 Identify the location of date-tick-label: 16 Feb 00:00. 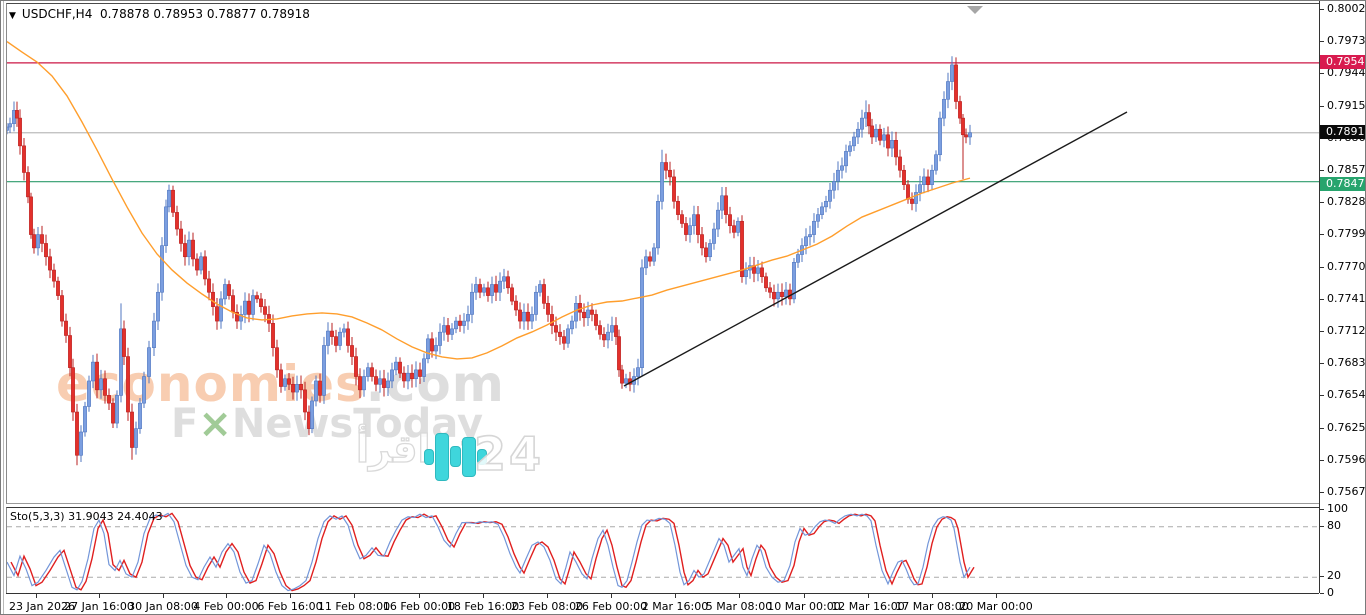
(419, 606).